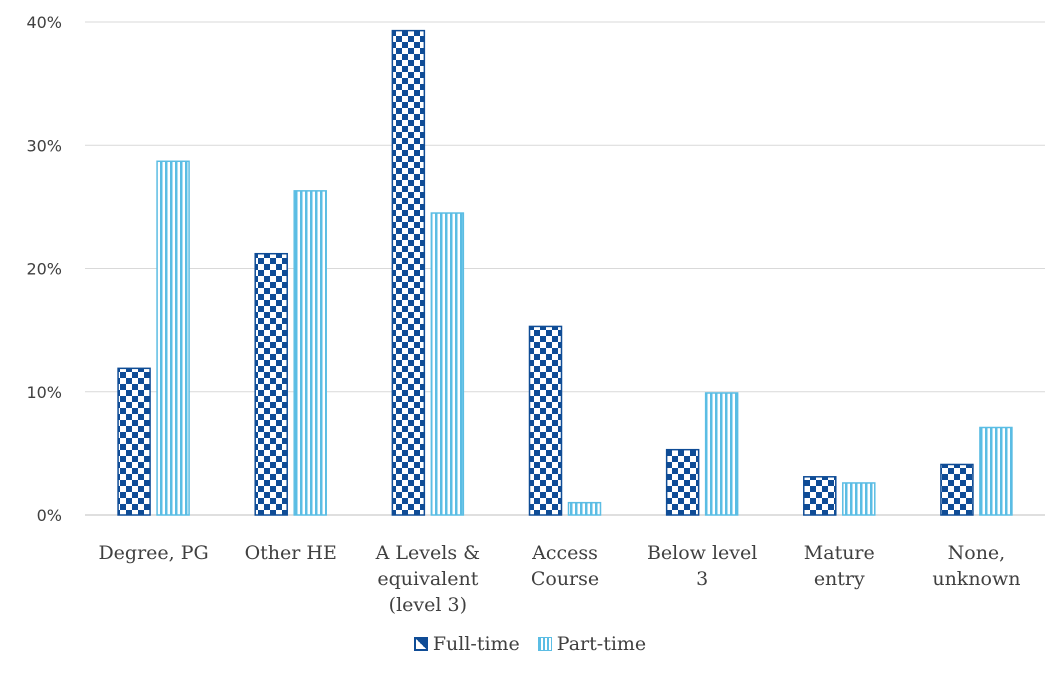 The width and height of the screenshot is (1060, 684). What do you see at coordinates (601, 644) in the screenshot?
I see `legend-label-part-time: Part-time` at bounding box center [601, 644].